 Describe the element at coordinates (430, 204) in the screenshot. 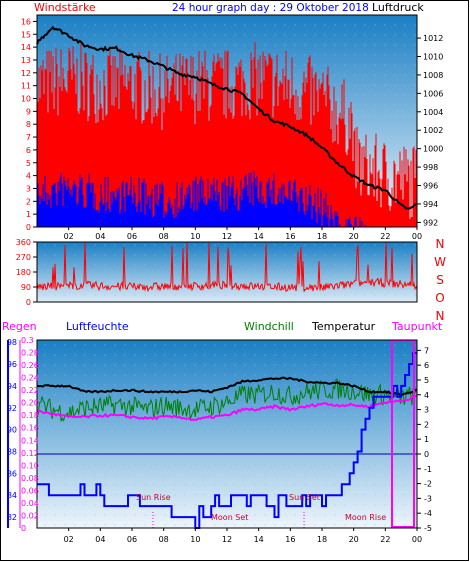

I see `pressure-tick-label: 994` at that location.